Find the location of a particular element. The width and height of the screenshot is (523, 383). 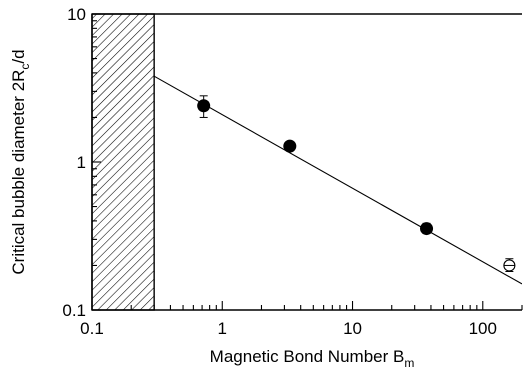

x-tick-label: 10 is located at coordinates (352, 328).